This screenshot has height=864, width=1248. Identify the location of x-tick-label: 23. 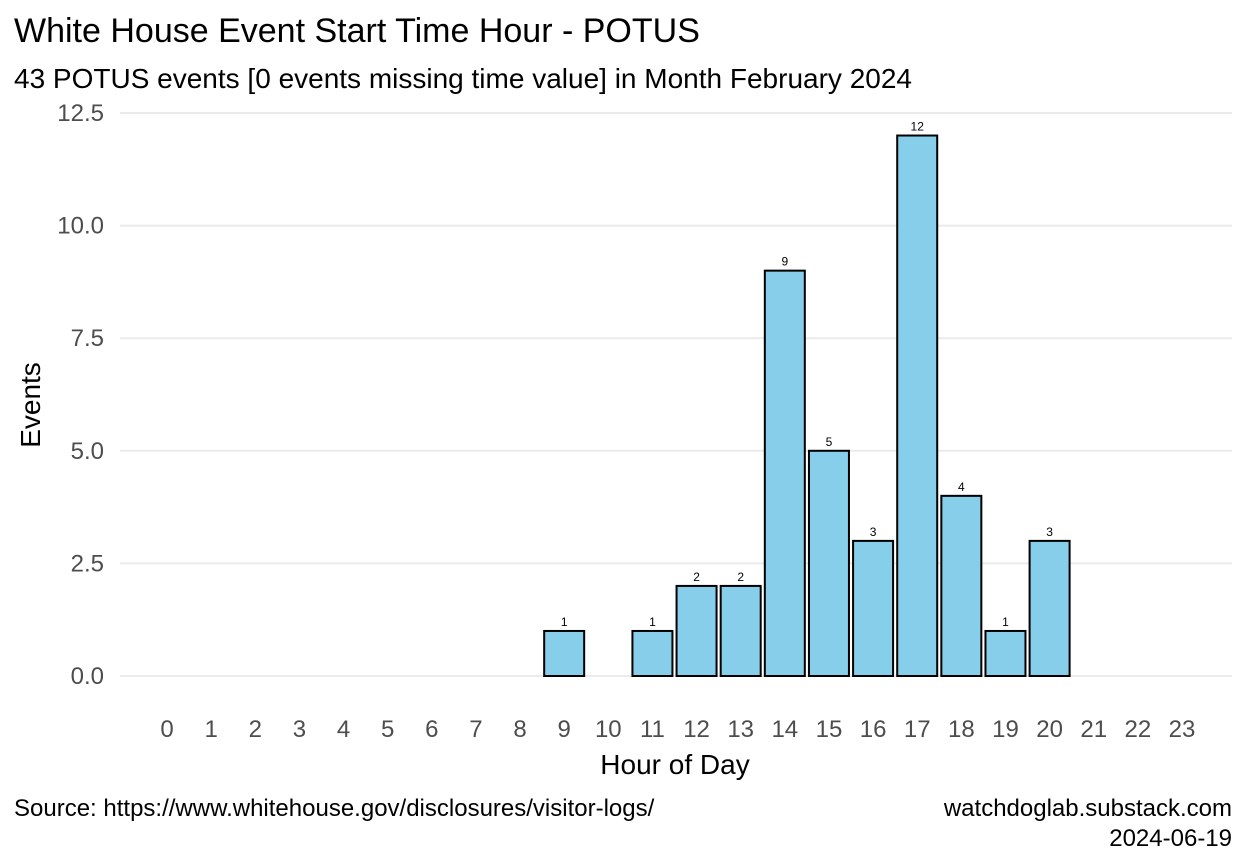
(1182, 729).